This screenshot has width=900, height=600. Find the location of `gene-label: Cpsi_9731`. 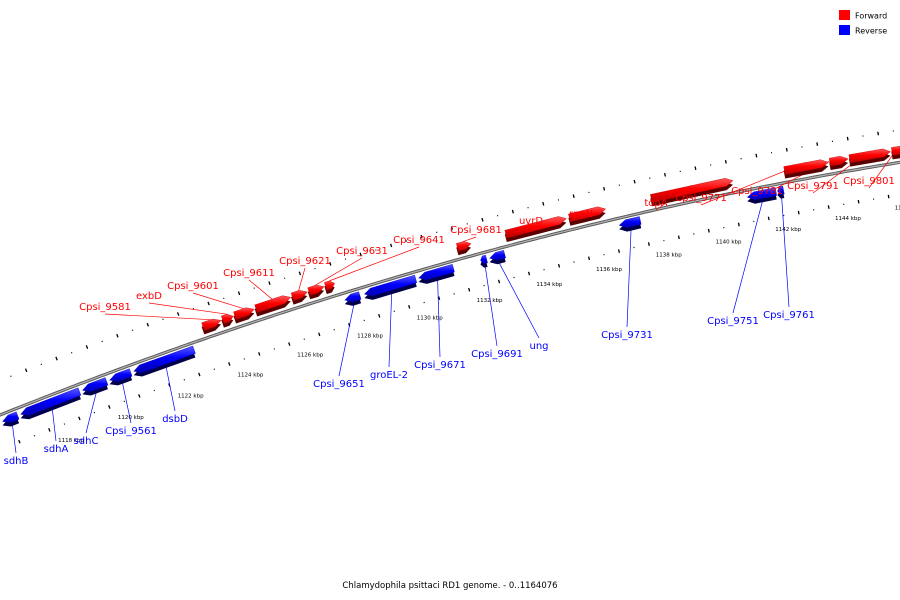

gene-label: Cpsi_9731 is located at coordinates (627, 335).